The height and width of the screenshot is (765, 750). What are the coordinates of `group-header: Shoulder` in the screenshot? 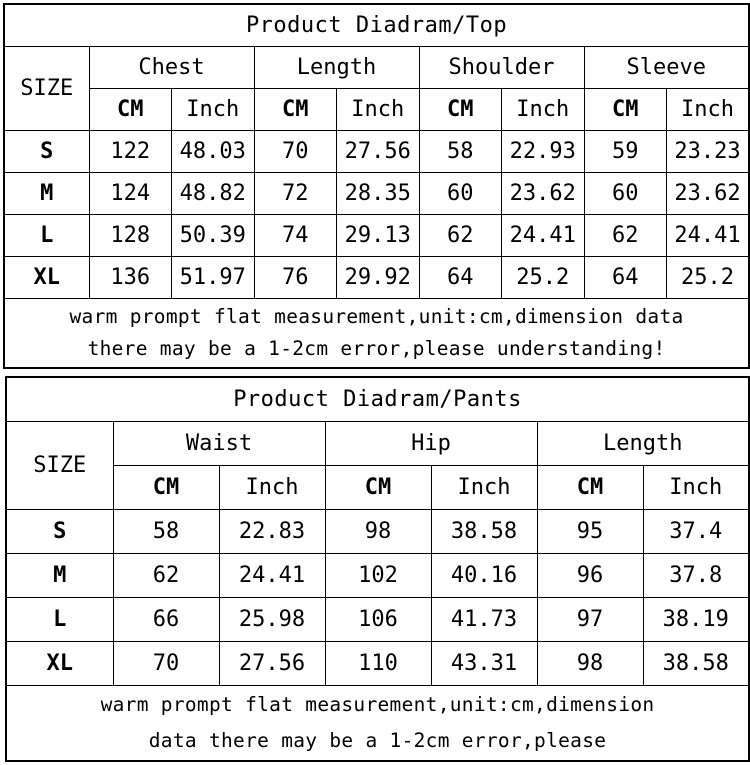 It's located at (501, 67).